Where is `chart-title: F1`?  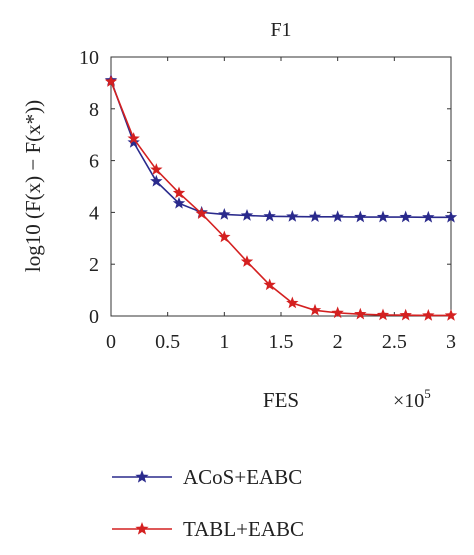 chart-title: F1 is located at coordinates (280, 30).